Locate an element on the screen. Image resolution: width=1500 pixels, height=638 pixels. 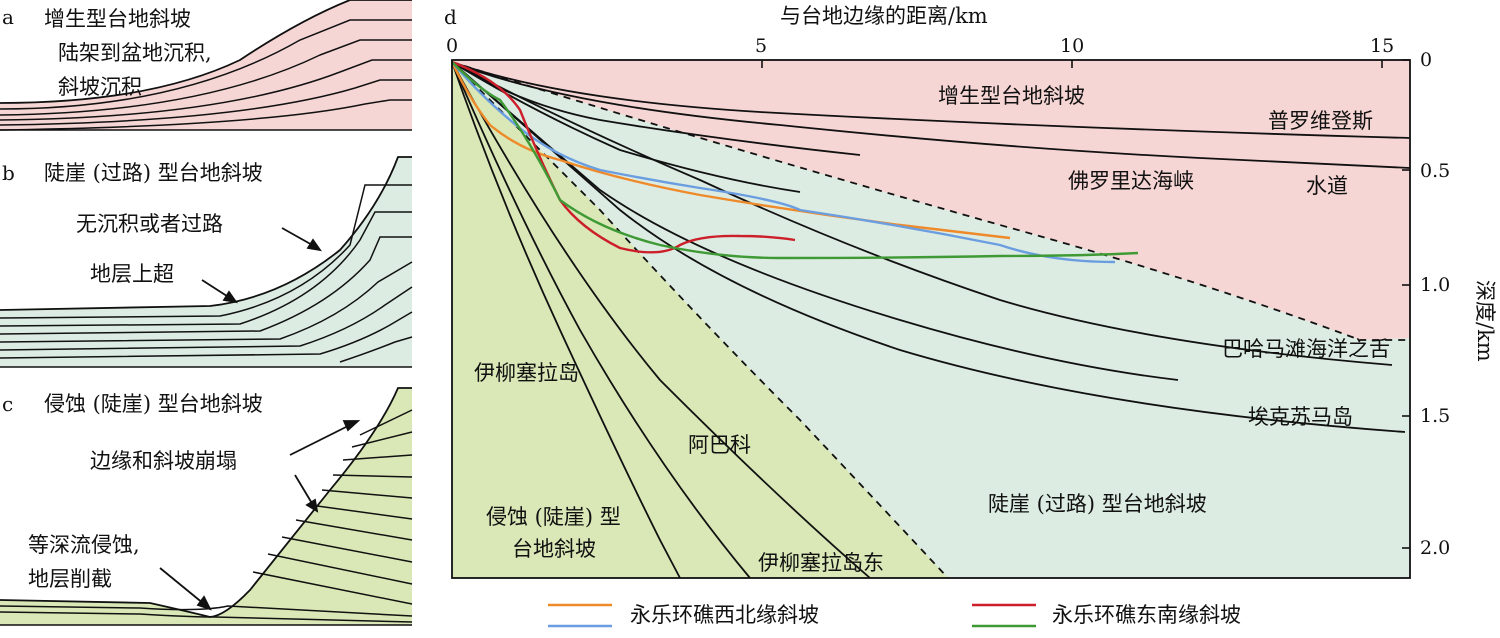
label-channel: 水道 is located at coordinates (1327, 186).